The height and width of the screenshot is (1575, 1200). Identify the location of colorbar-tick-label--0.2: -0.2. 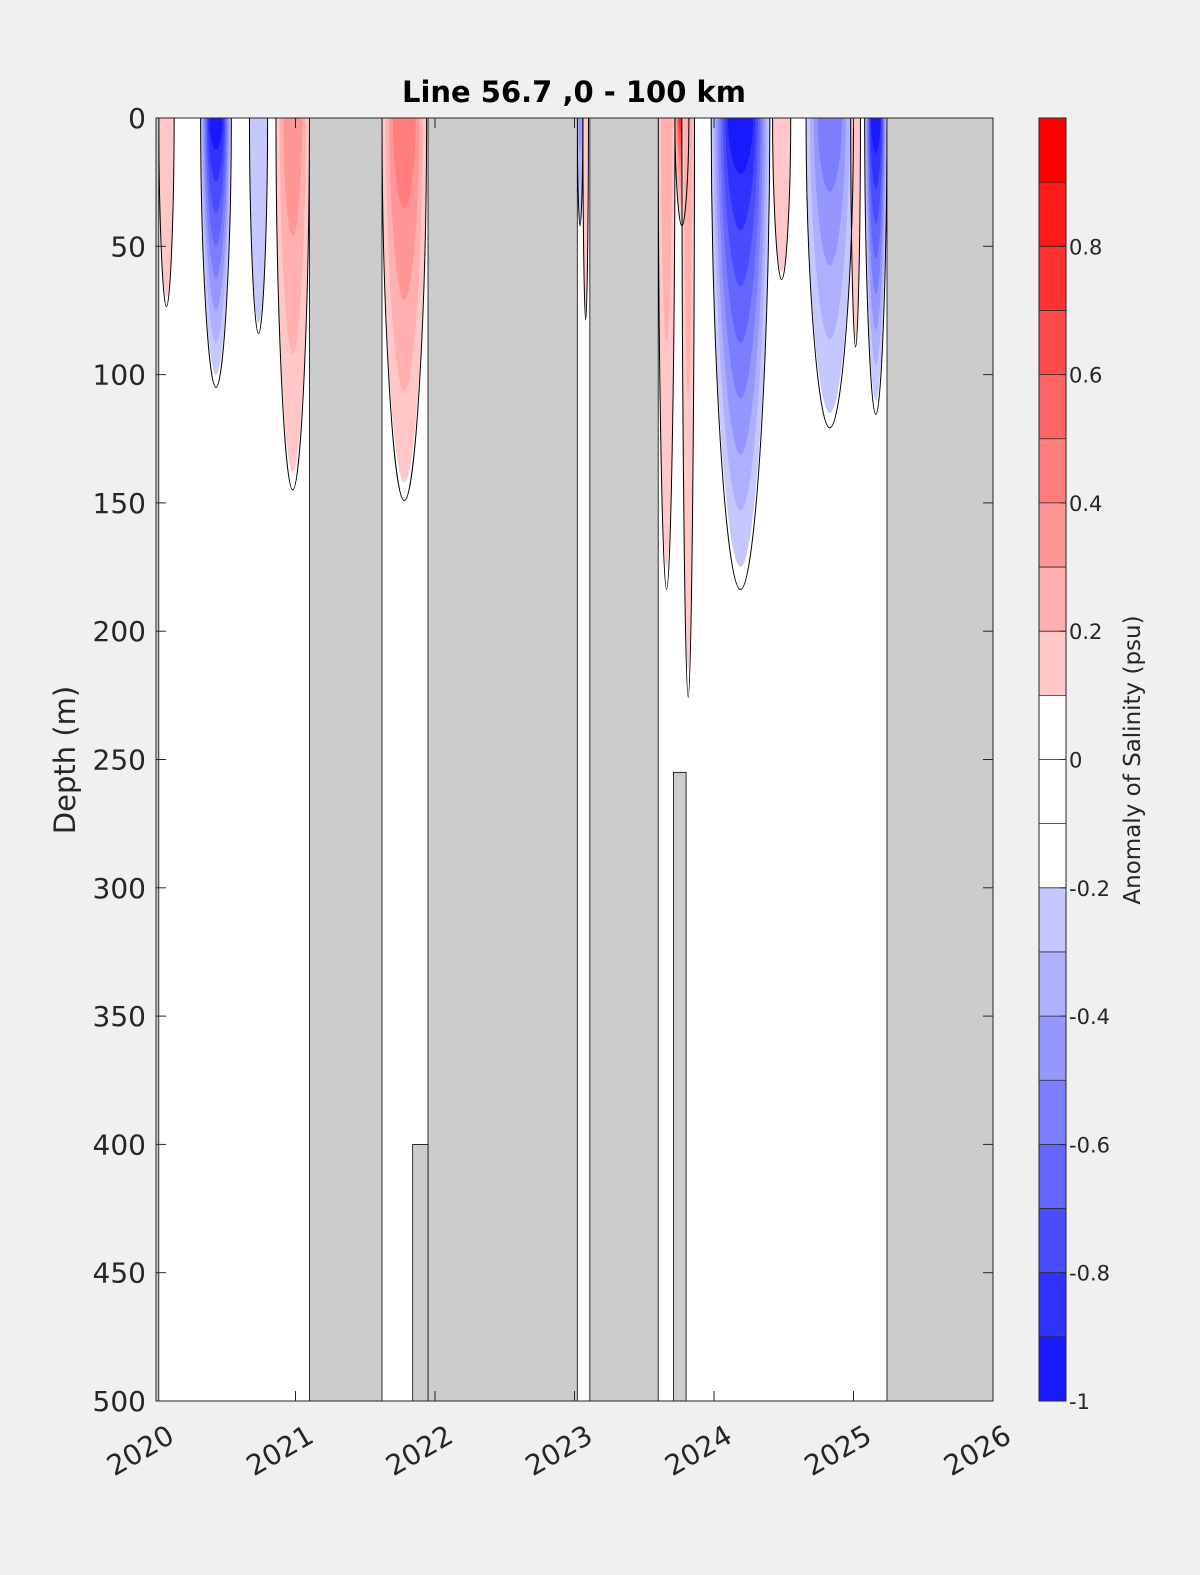
(1089, 889).